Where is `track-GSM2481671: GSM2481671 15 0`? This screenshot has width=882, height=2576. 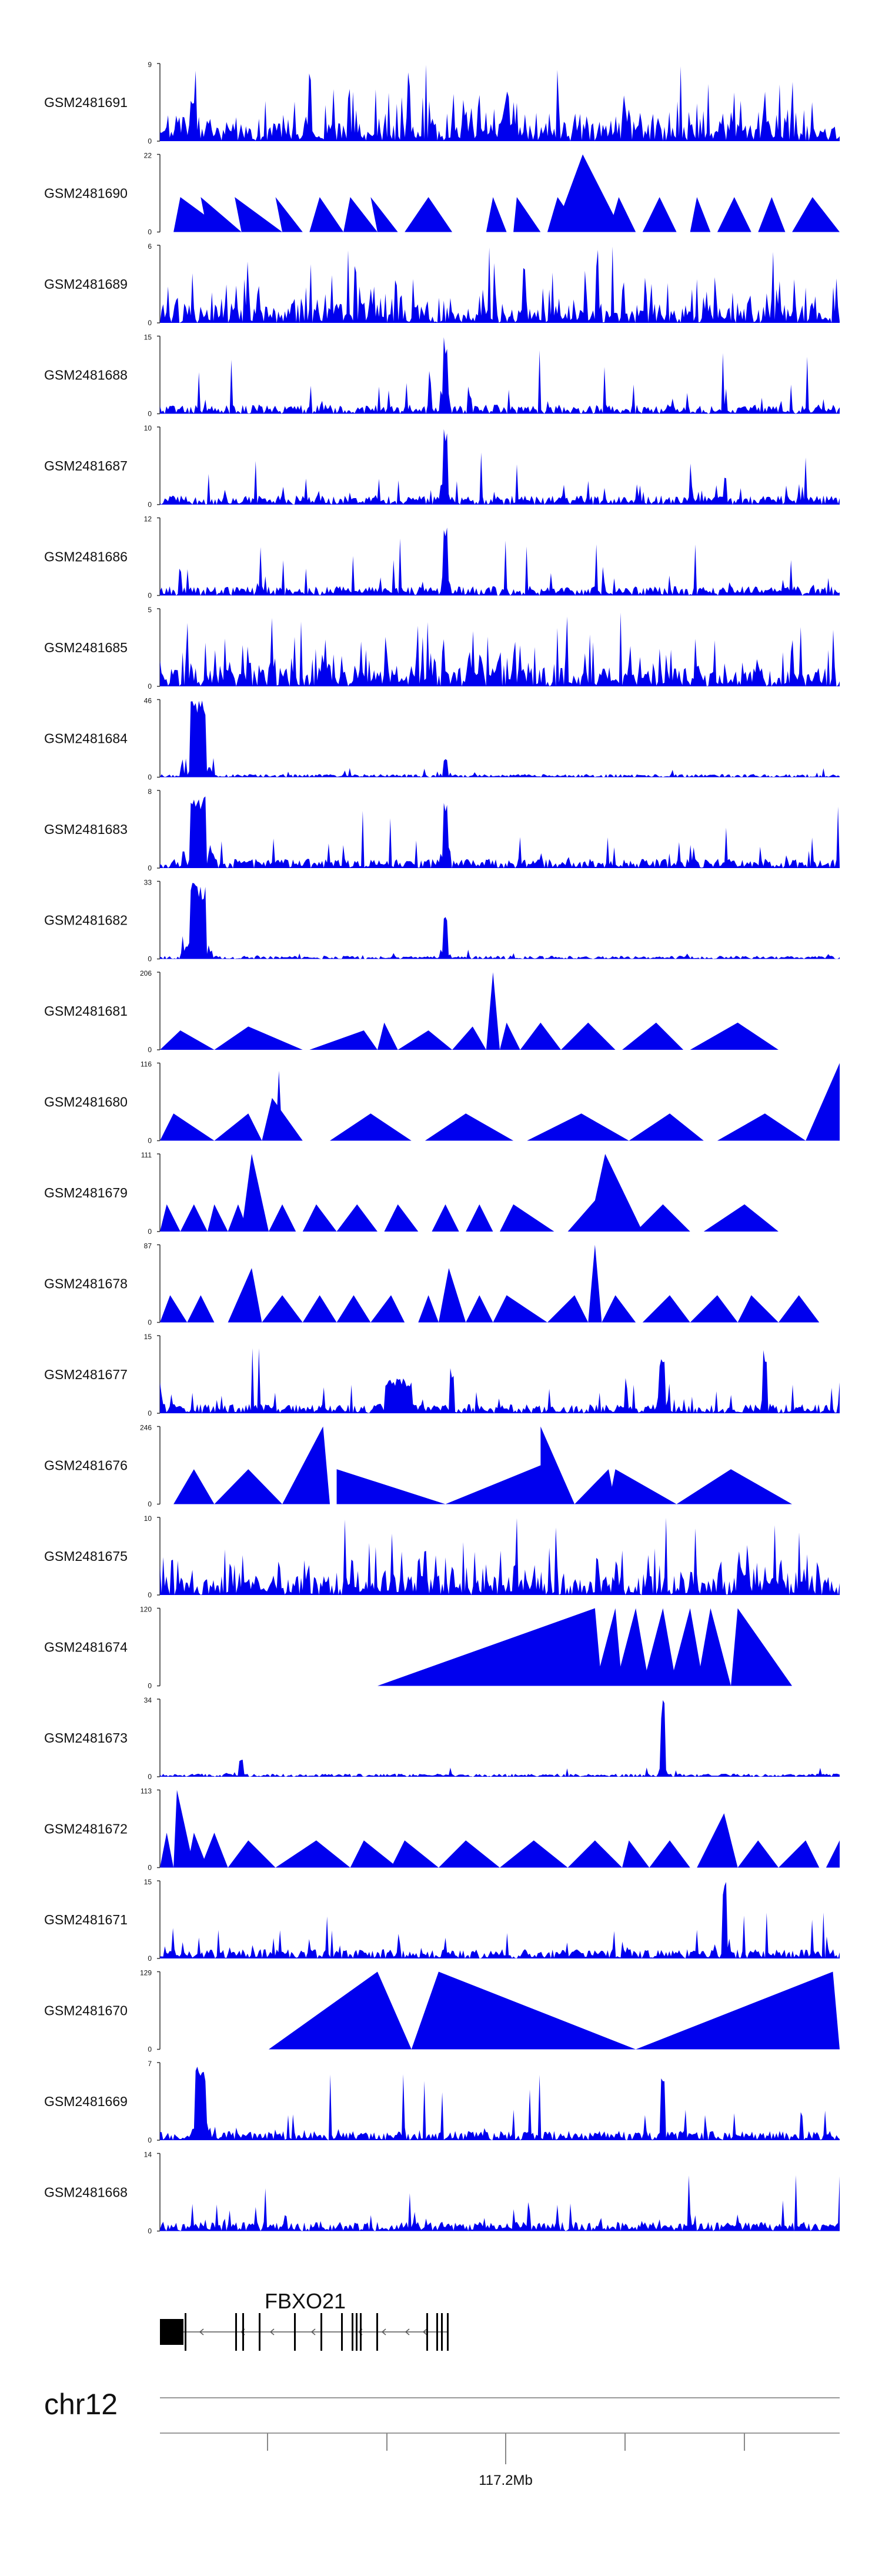
track-GSM2481671: GSM2481671 15 0 is located at coordinates (442, 1920).